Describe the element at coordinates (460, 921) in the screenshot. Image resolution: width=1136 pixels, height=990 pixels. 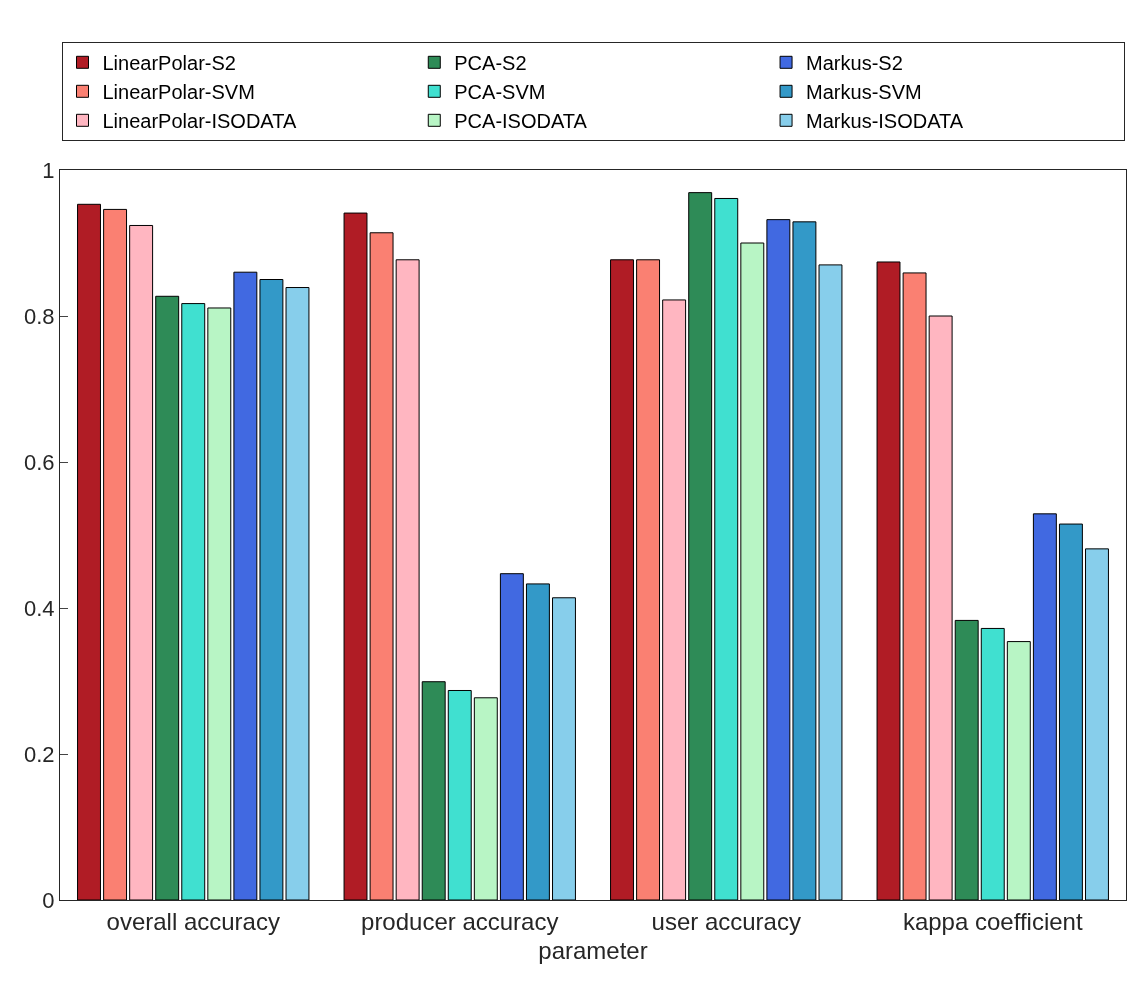
I see `x-tick-label: producer accuracy` at that location.